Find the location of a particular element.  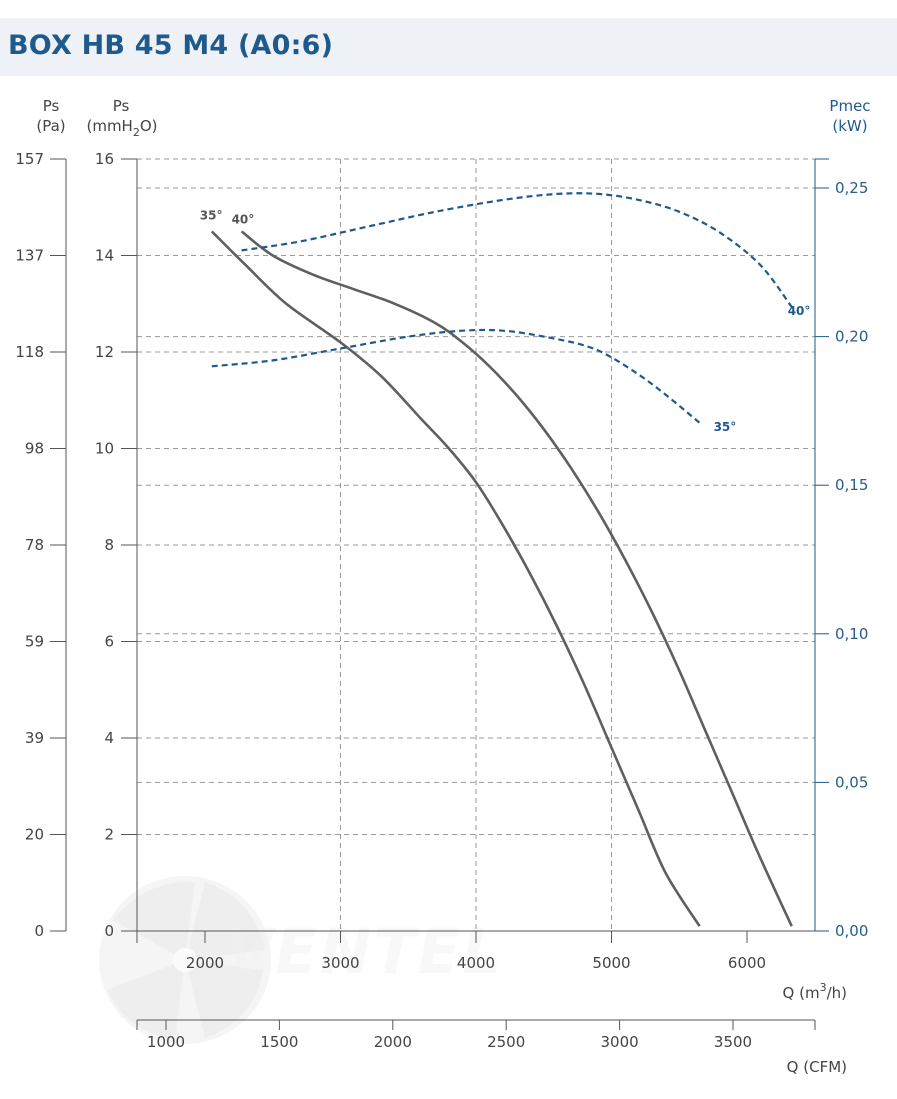

q-m3h-post: /h) is located at coordinates (837, 993).